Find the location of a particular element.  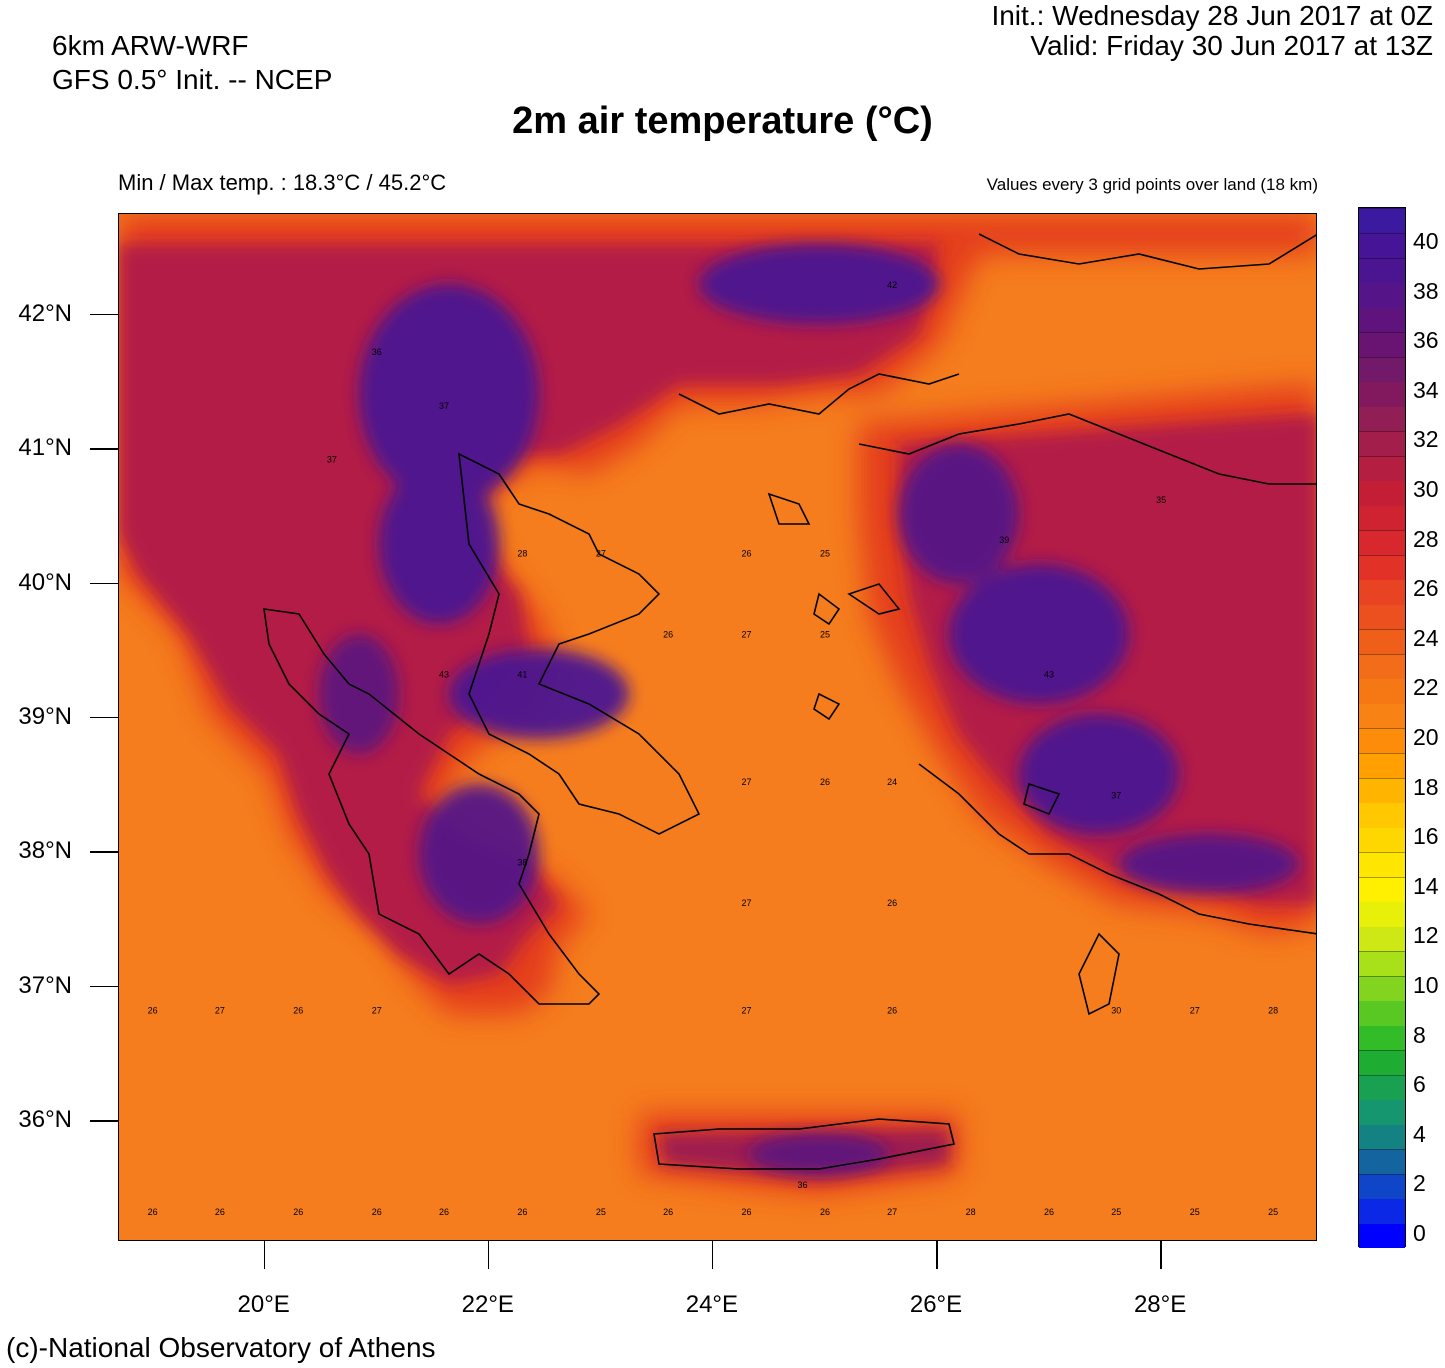

grid-value: 35 is located at coordinates (1161, 500).